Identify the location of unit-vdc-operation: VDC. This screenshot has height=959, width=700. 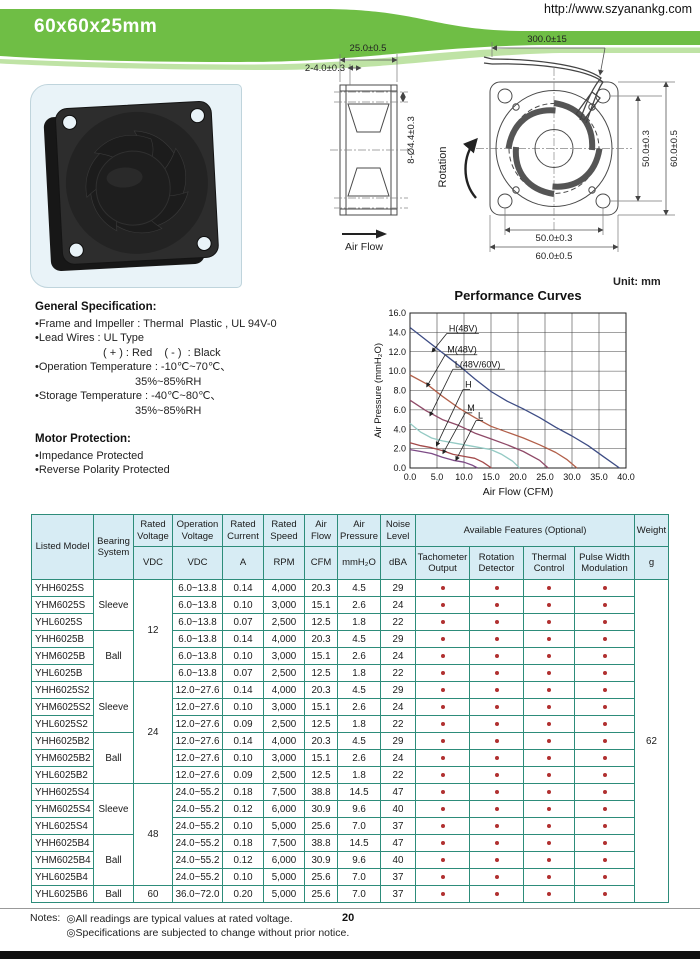
(197, 563).